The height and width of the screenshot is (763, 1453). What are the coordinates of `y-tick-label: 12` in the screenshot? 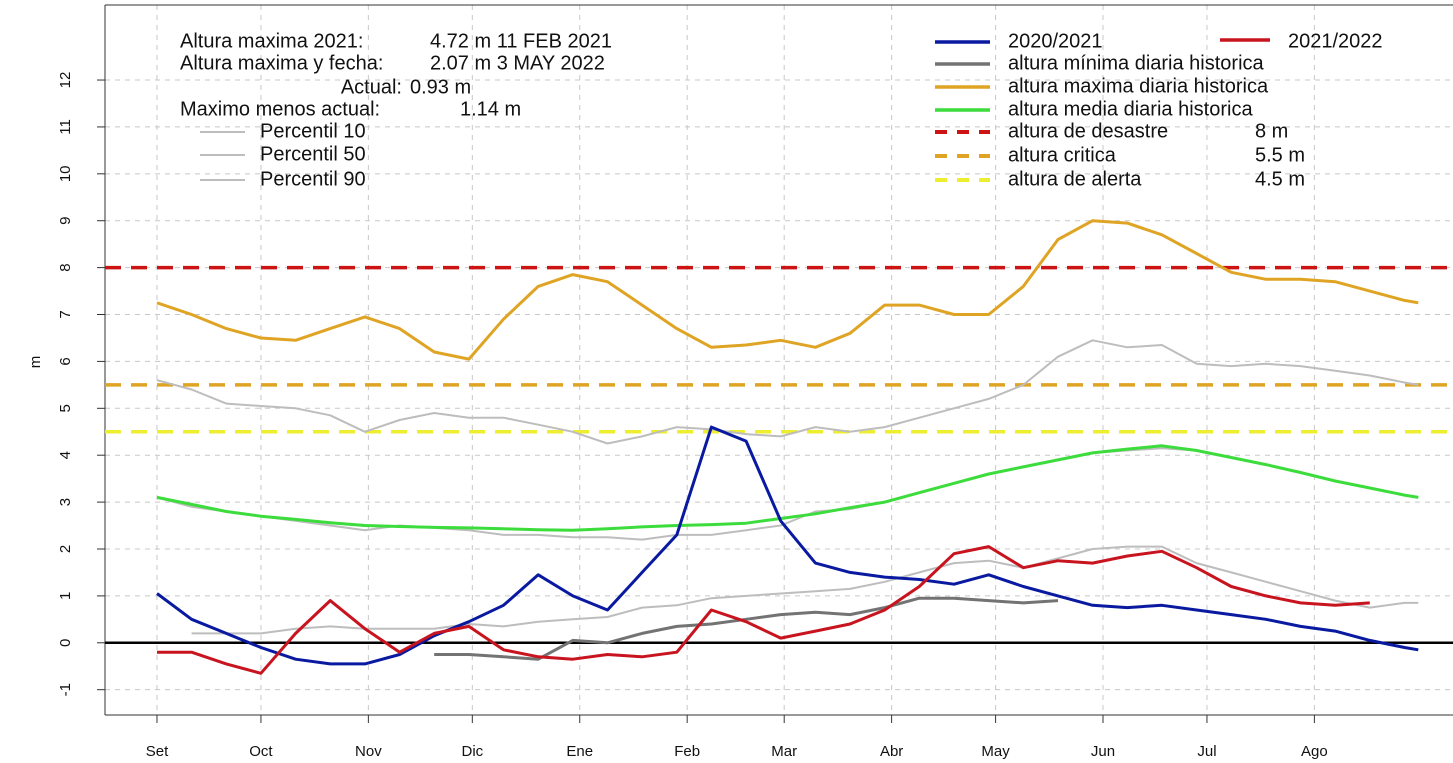 It's located at (65, 80).